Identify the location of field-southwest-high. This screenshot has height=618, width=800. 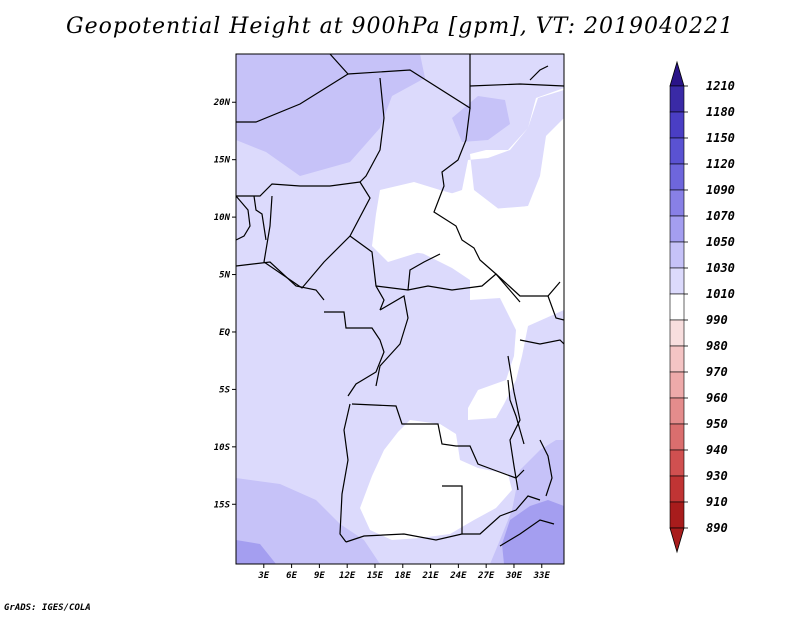
(308, 521).